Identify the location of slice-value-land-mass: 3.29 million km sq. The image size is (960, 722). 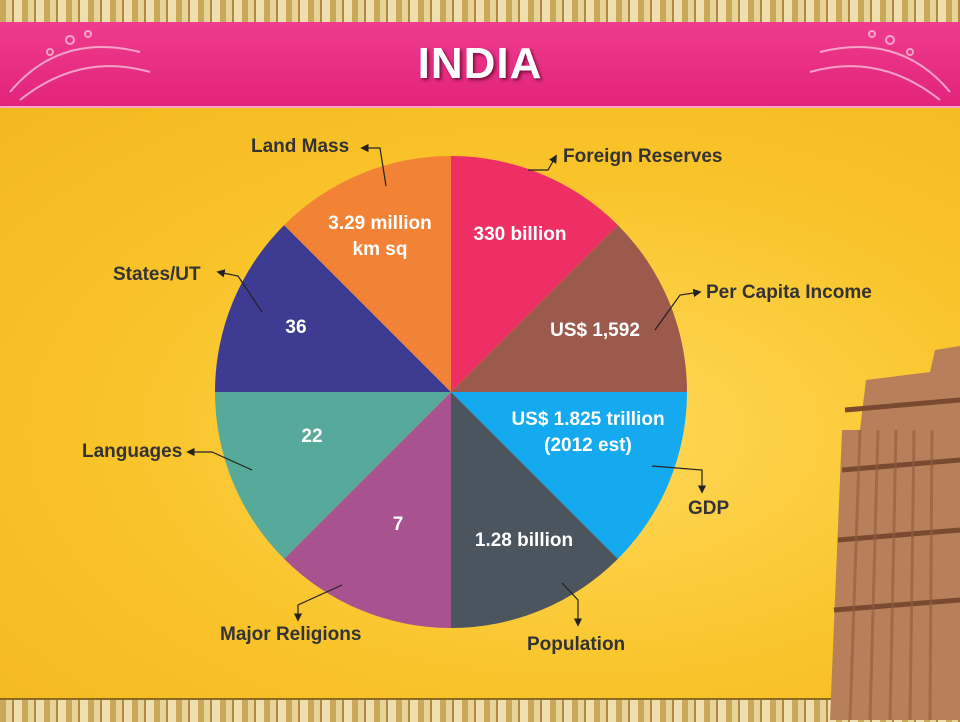
(379, 236).